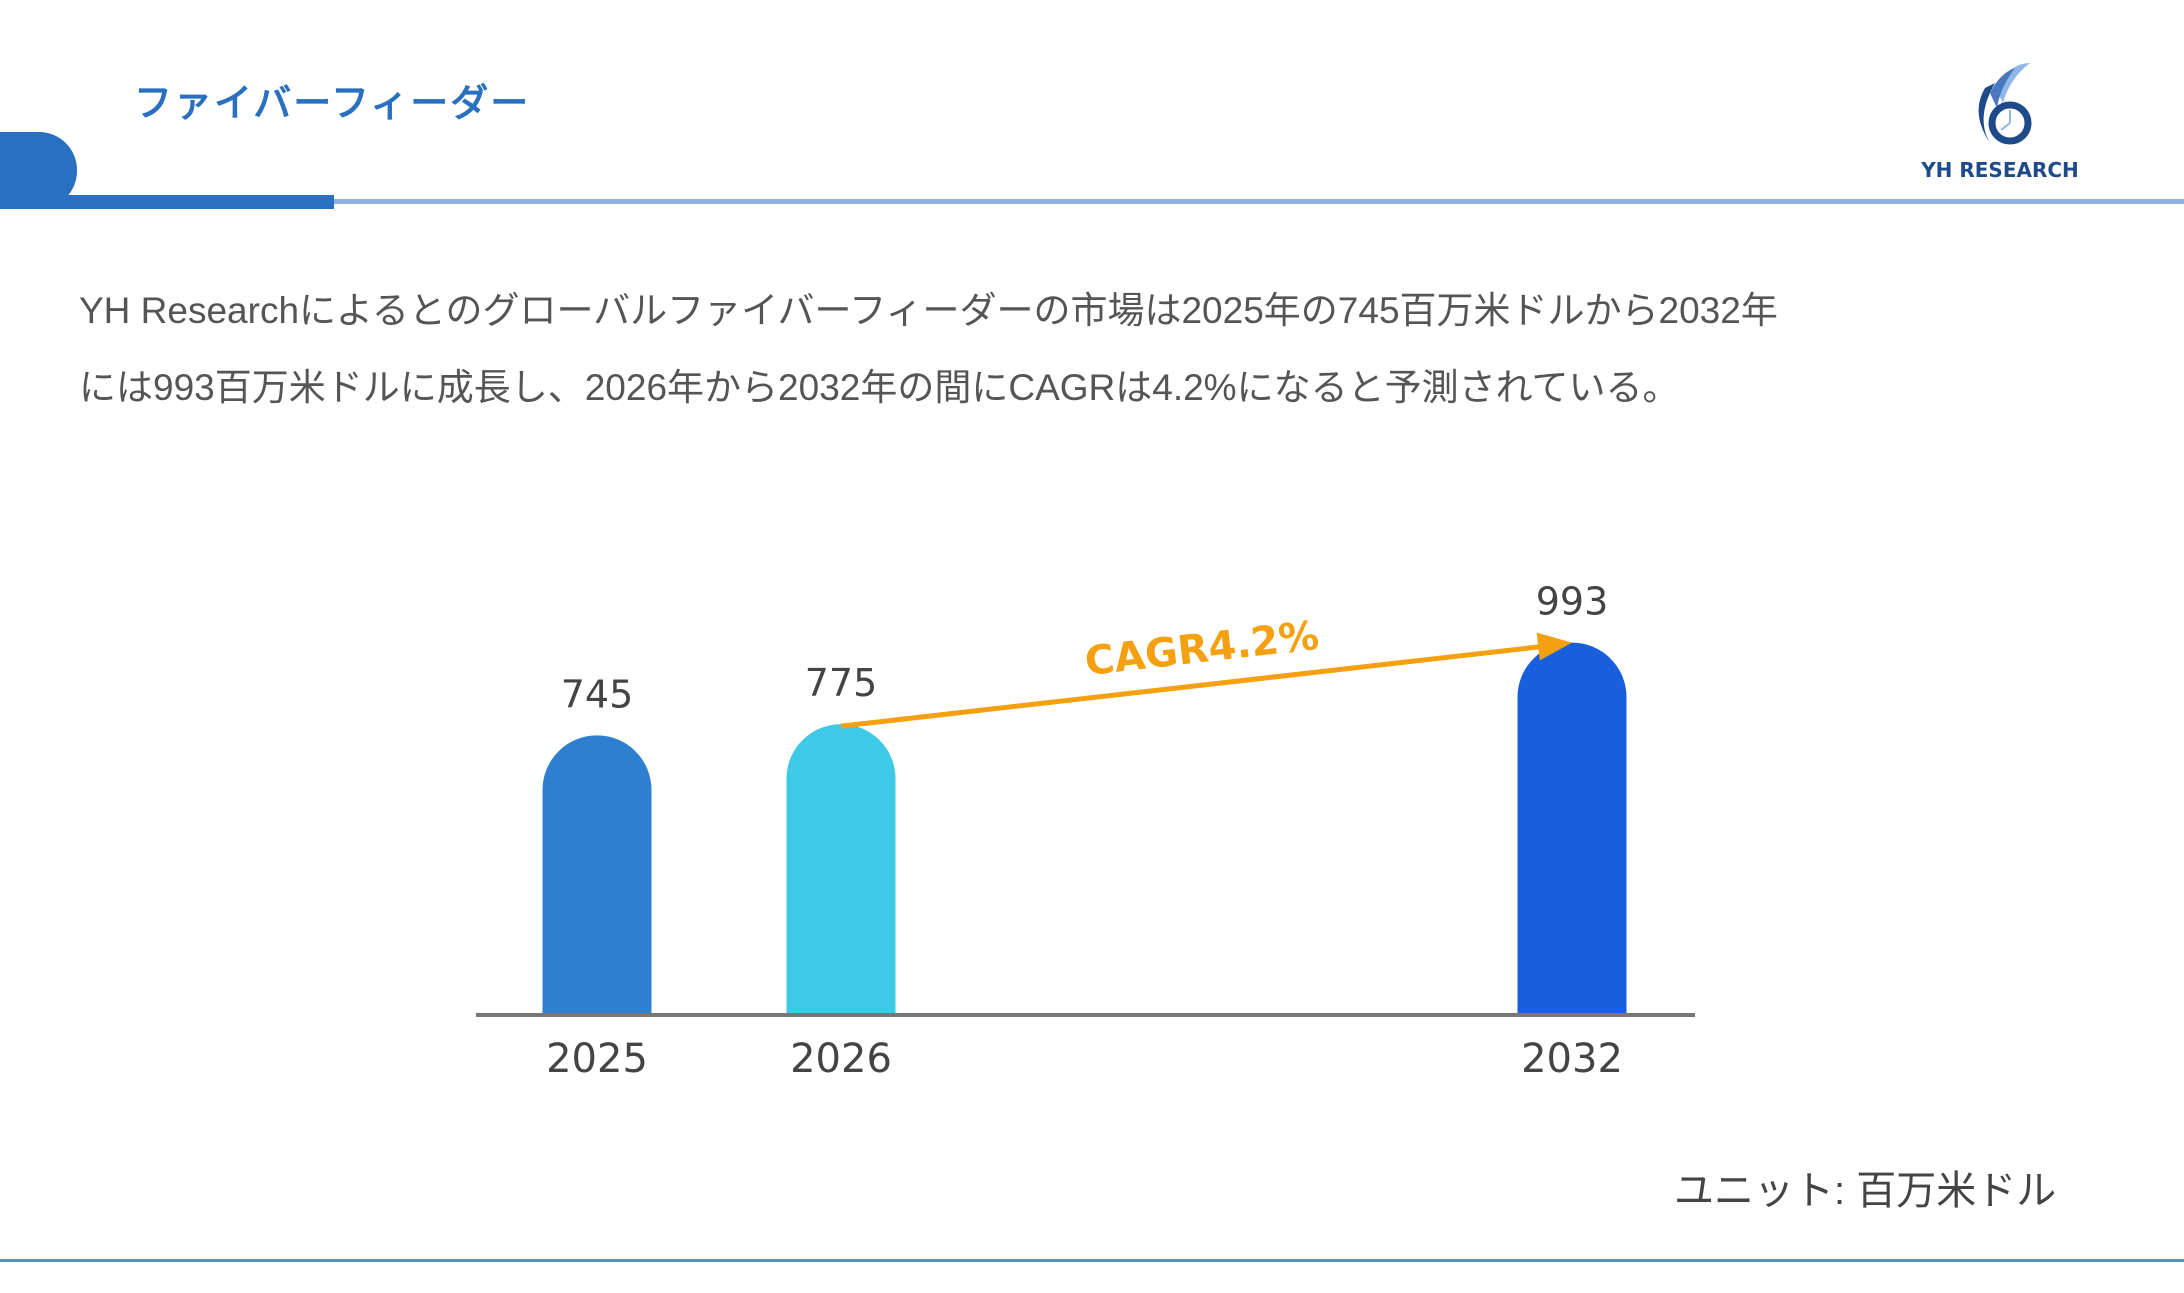 The height and width of the screenshot is (1293, 2184). I want to click on cagr-arrow-head-icon, so click(1554, 646).